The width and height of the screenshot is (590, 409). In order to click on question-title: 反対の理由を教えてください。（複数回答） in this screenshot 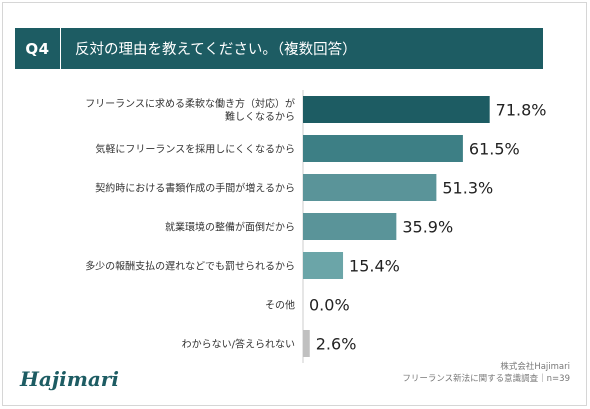, I will do `click(216, 50)`.